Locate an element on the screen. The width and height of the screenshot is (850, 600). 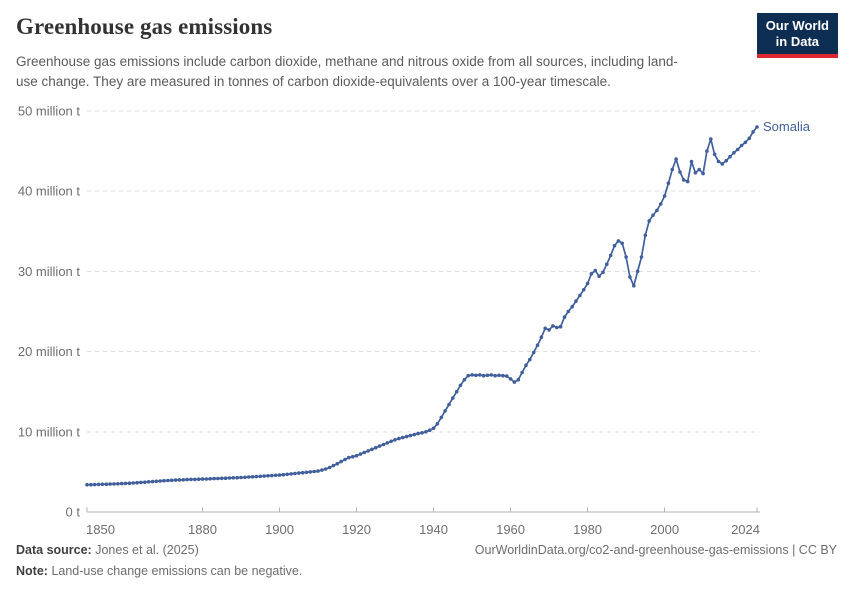
owid-logo: Our World in Data is located at coordinates (797, 35).